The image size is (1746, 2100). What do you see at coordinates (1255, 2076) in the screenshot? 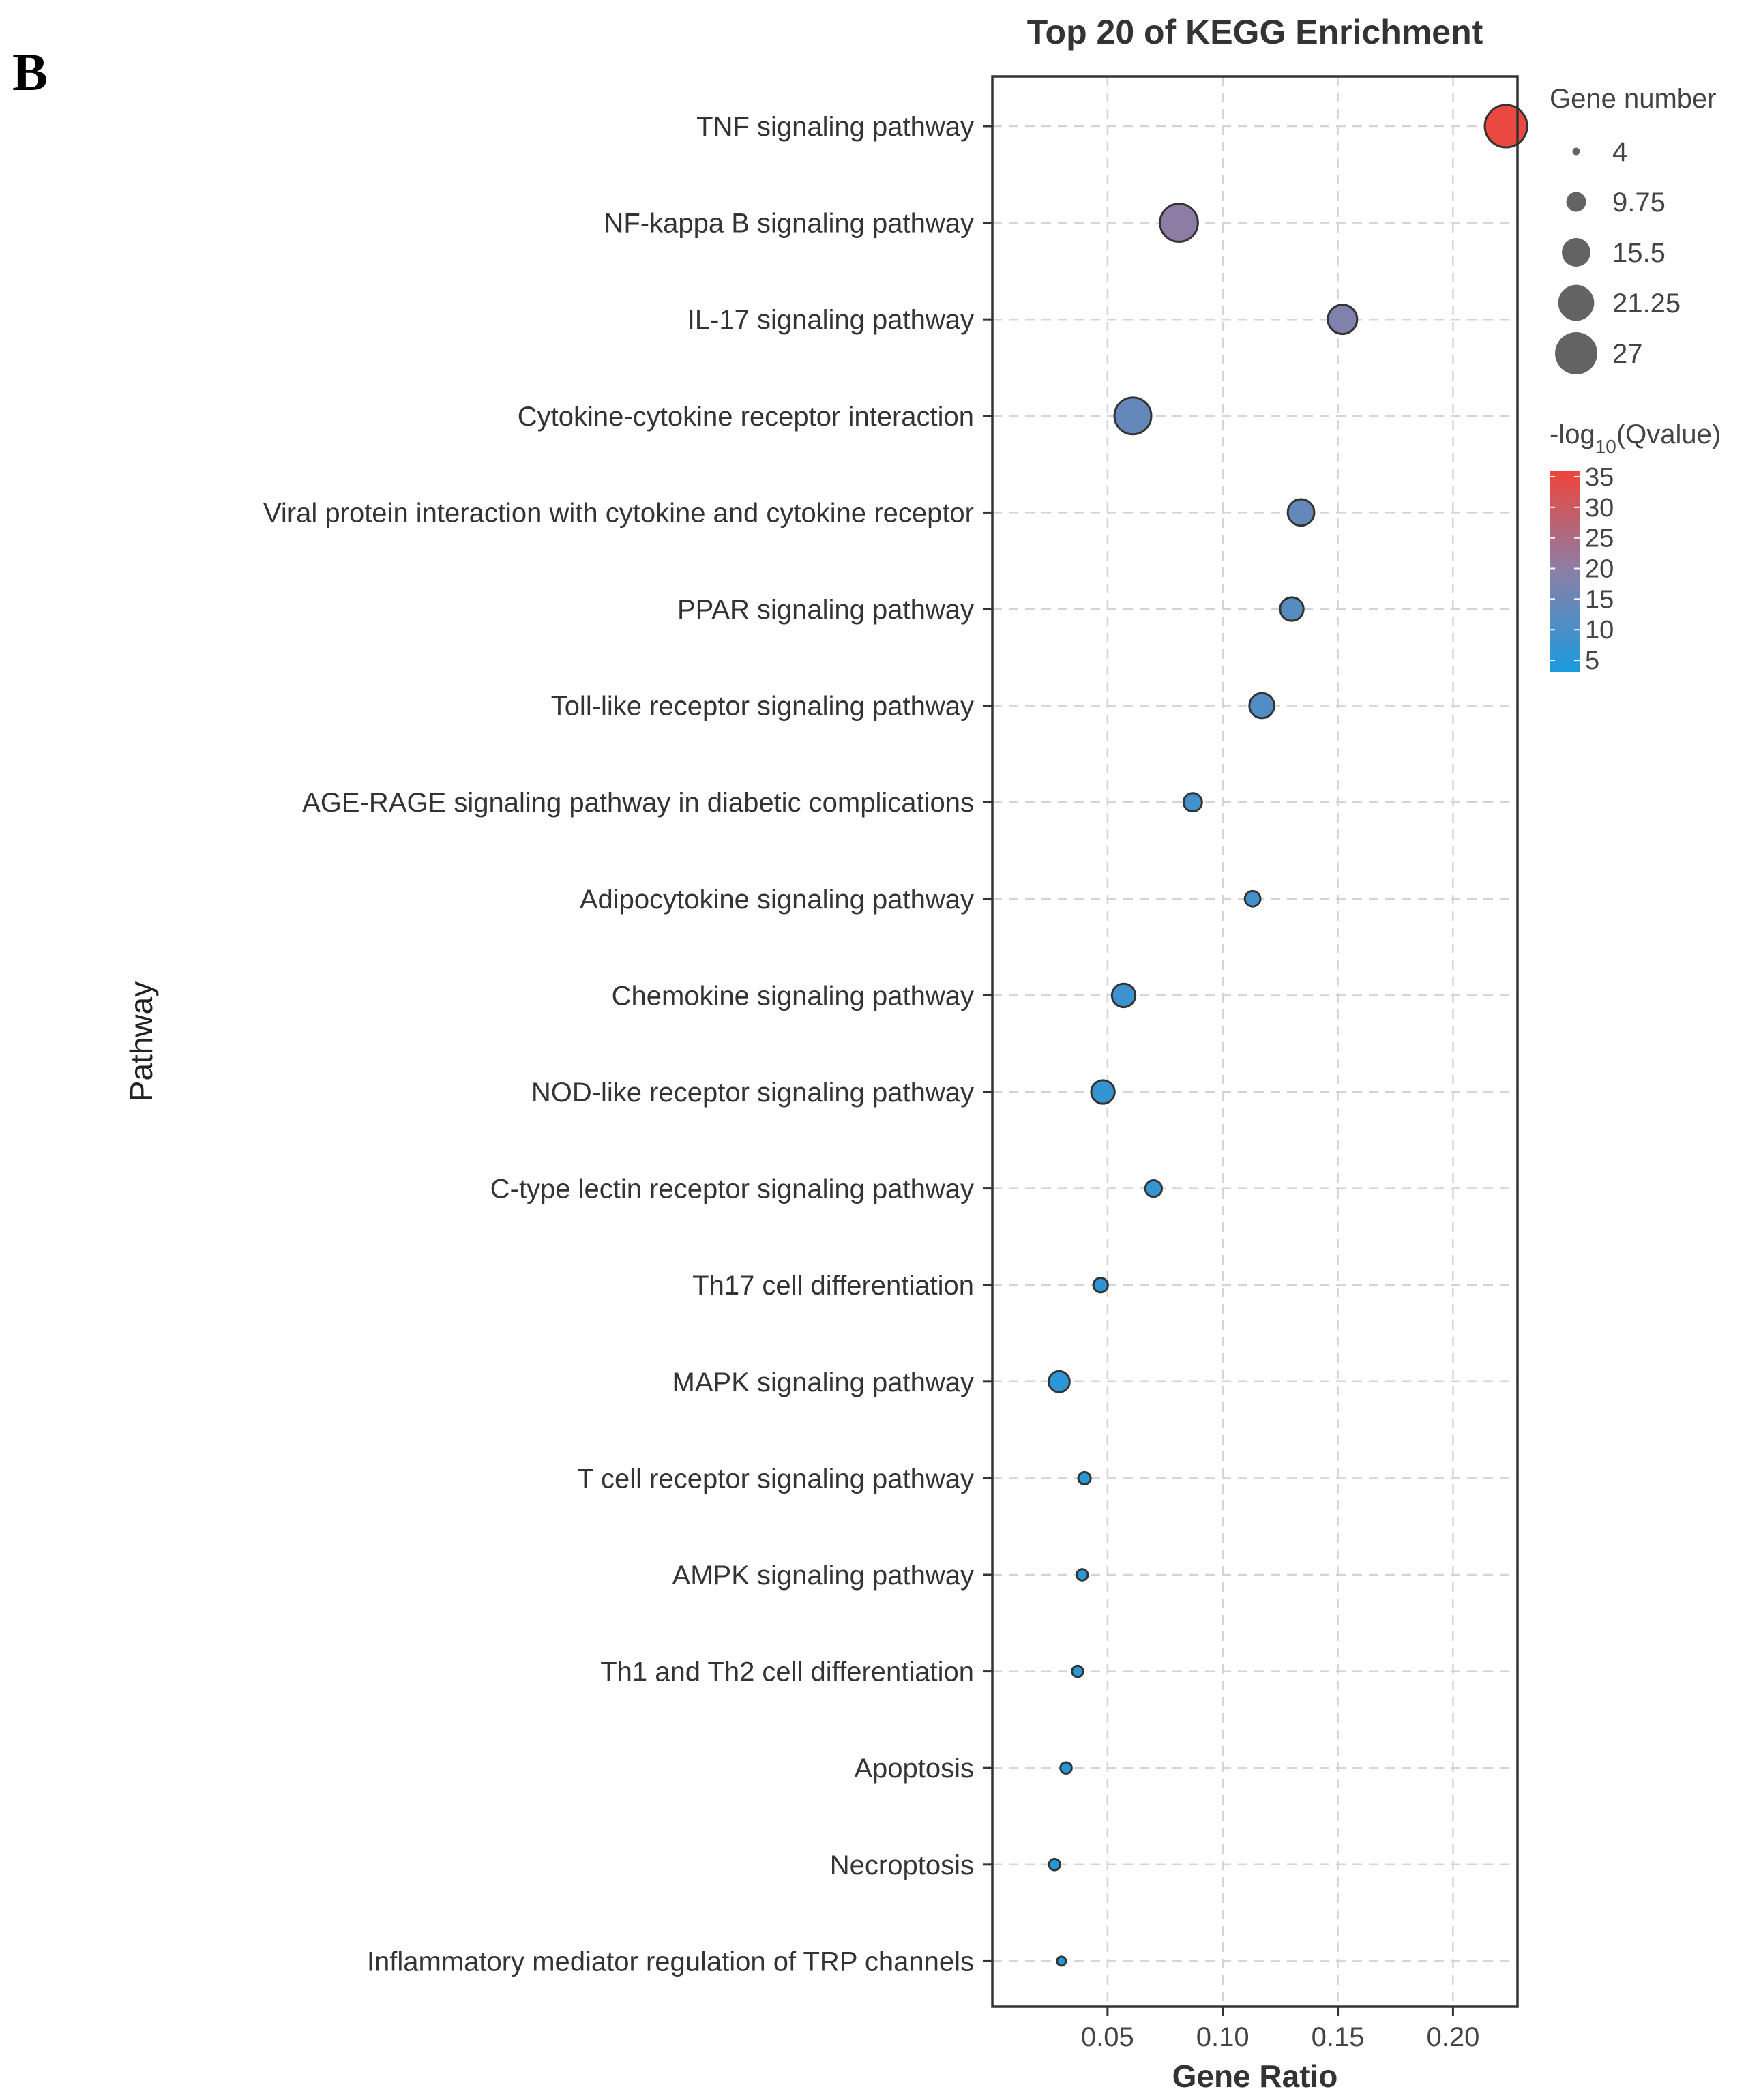
I see `x-axis-title: Gene Ratio` at bounding box center [1255, 2076].